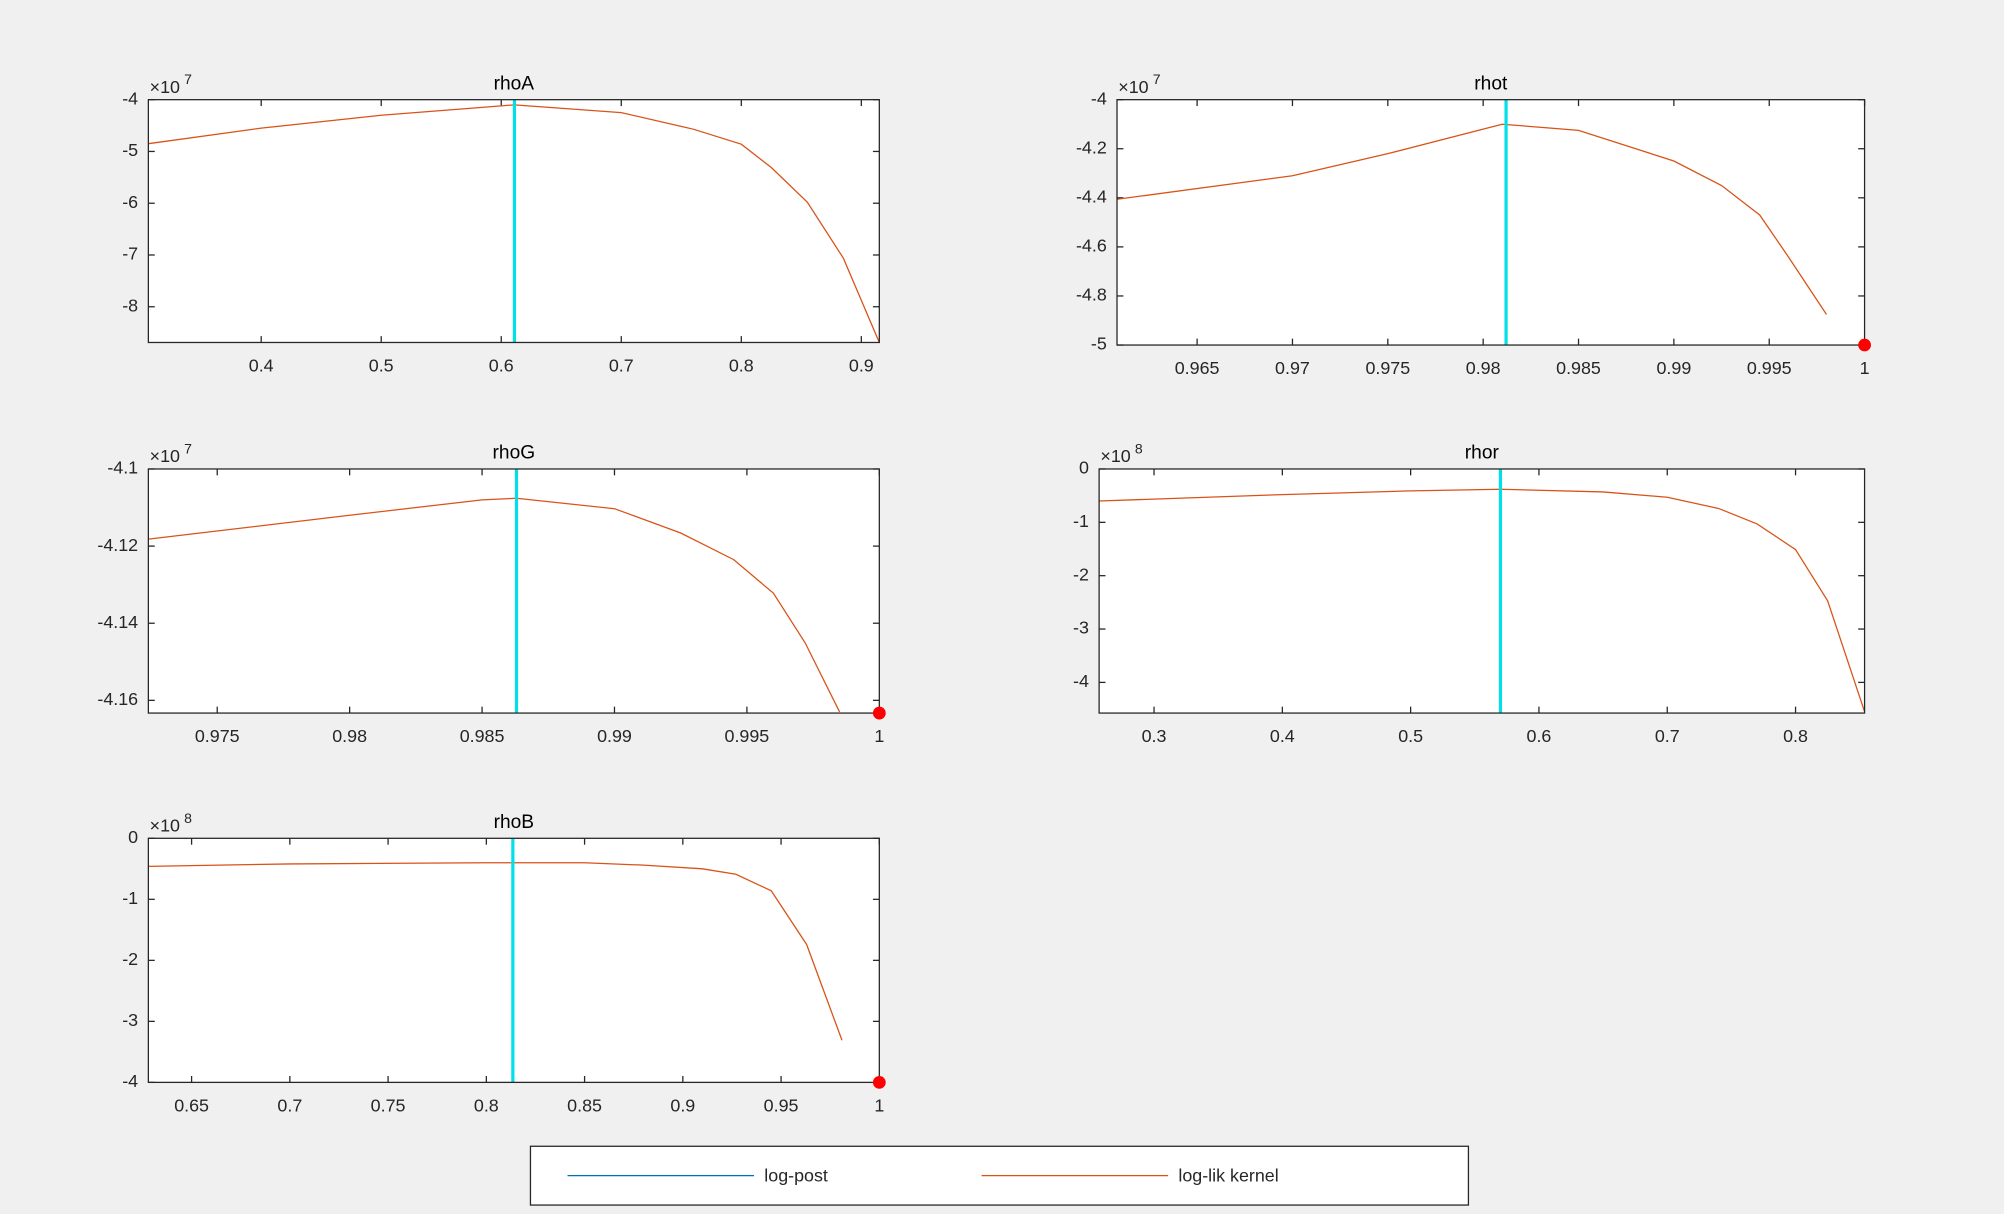 The height and width of the screenshot is (1214, 2004). Describe the element at coordinates (117, 622) in the screenshot. I see `y-tick-label: -4.14` at that location.